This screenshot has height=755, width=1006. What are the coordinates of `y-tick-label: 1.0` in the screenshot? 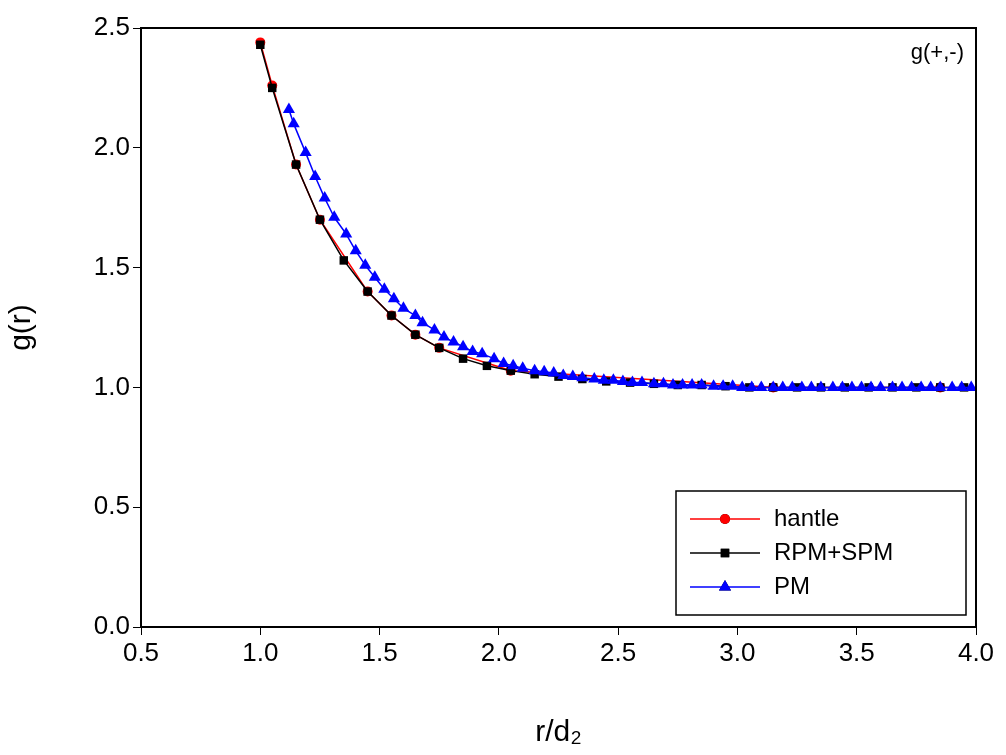 It's located at (111, 385).